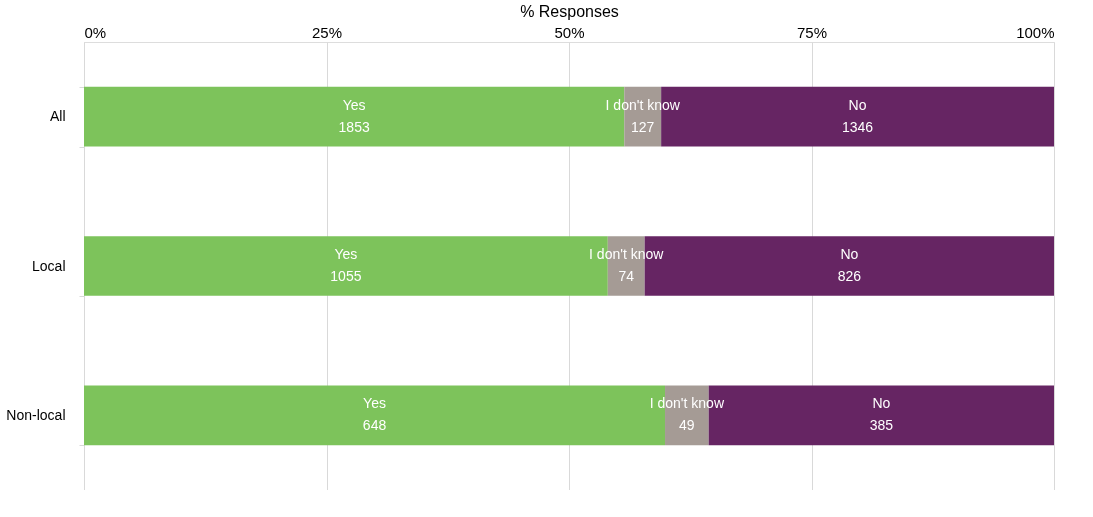 Image resolution: width=1093 pixels, height=517 pixels. I want to click on annotation: 648, so click(374, 425).